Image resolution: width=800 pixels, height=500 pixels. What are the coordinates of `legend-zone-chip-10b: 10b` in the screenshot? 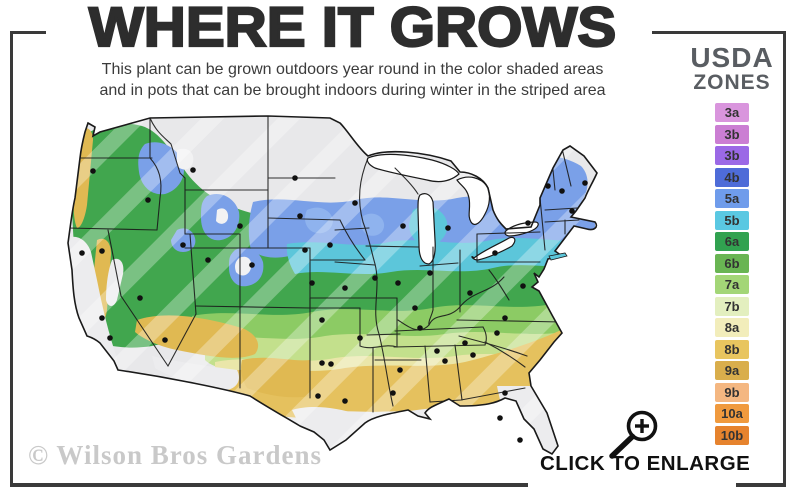 It's located at (732, 435).